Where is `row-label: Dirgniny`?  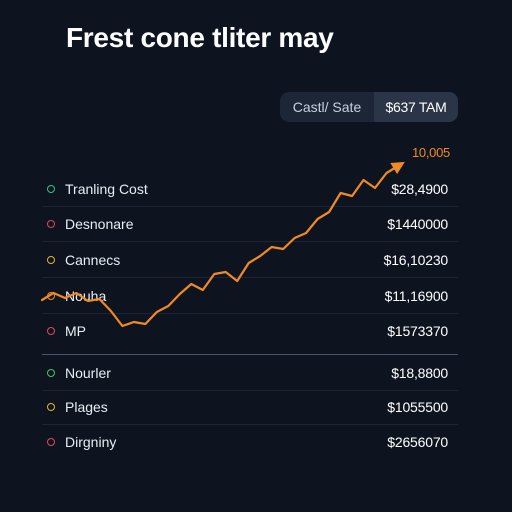 row-label: Dirgniny is located at coordinates (91, 442).